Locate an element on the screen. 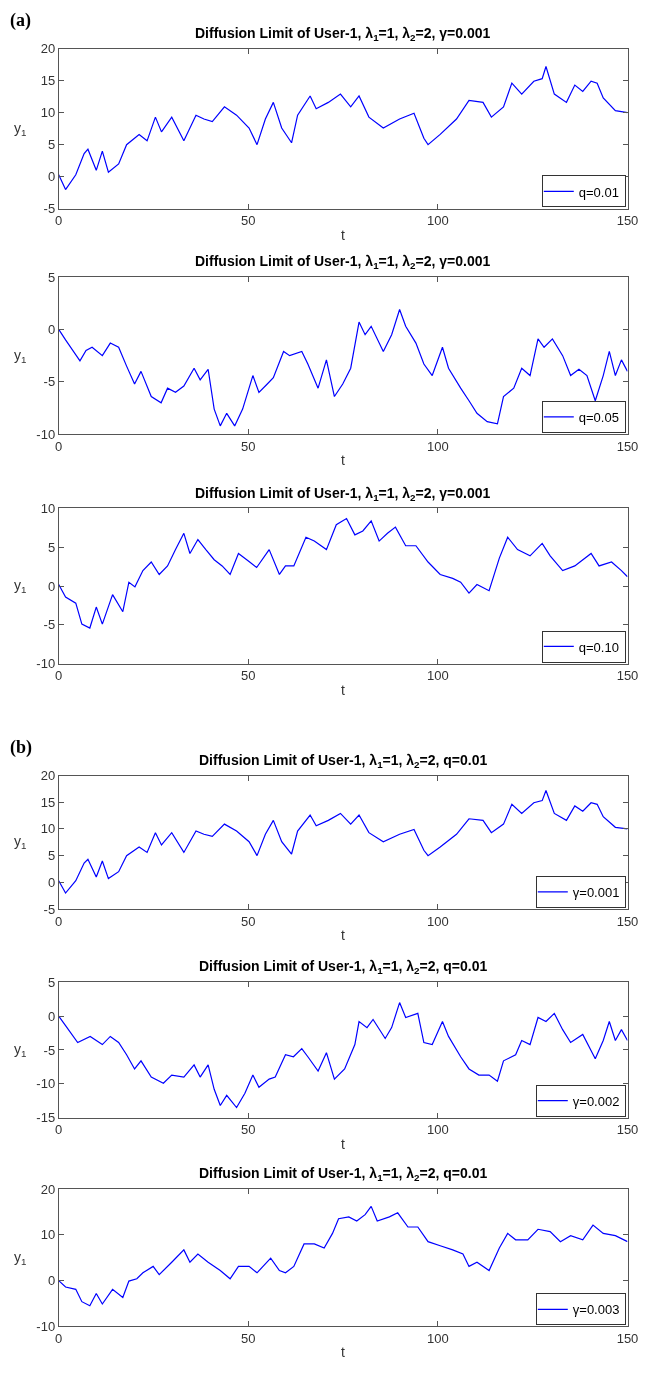 This screenshot has width=660, height=1373. legend-label: q=0.05 is located at coordinates (598, 418).